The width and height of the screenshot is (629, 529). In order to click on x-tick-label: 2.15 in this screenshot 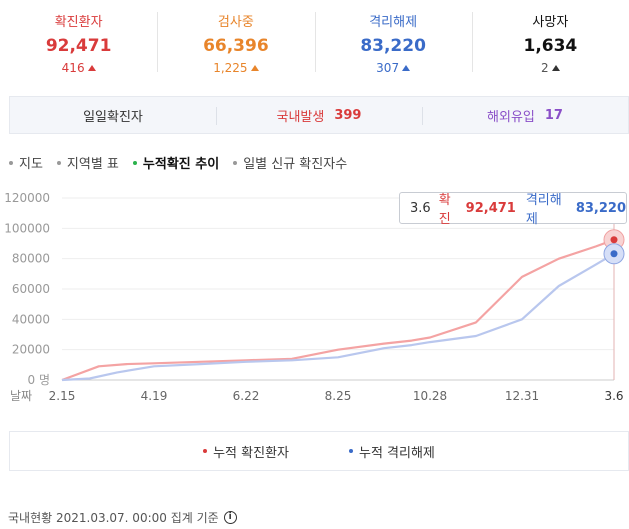, I will do `click(62, 396)`.